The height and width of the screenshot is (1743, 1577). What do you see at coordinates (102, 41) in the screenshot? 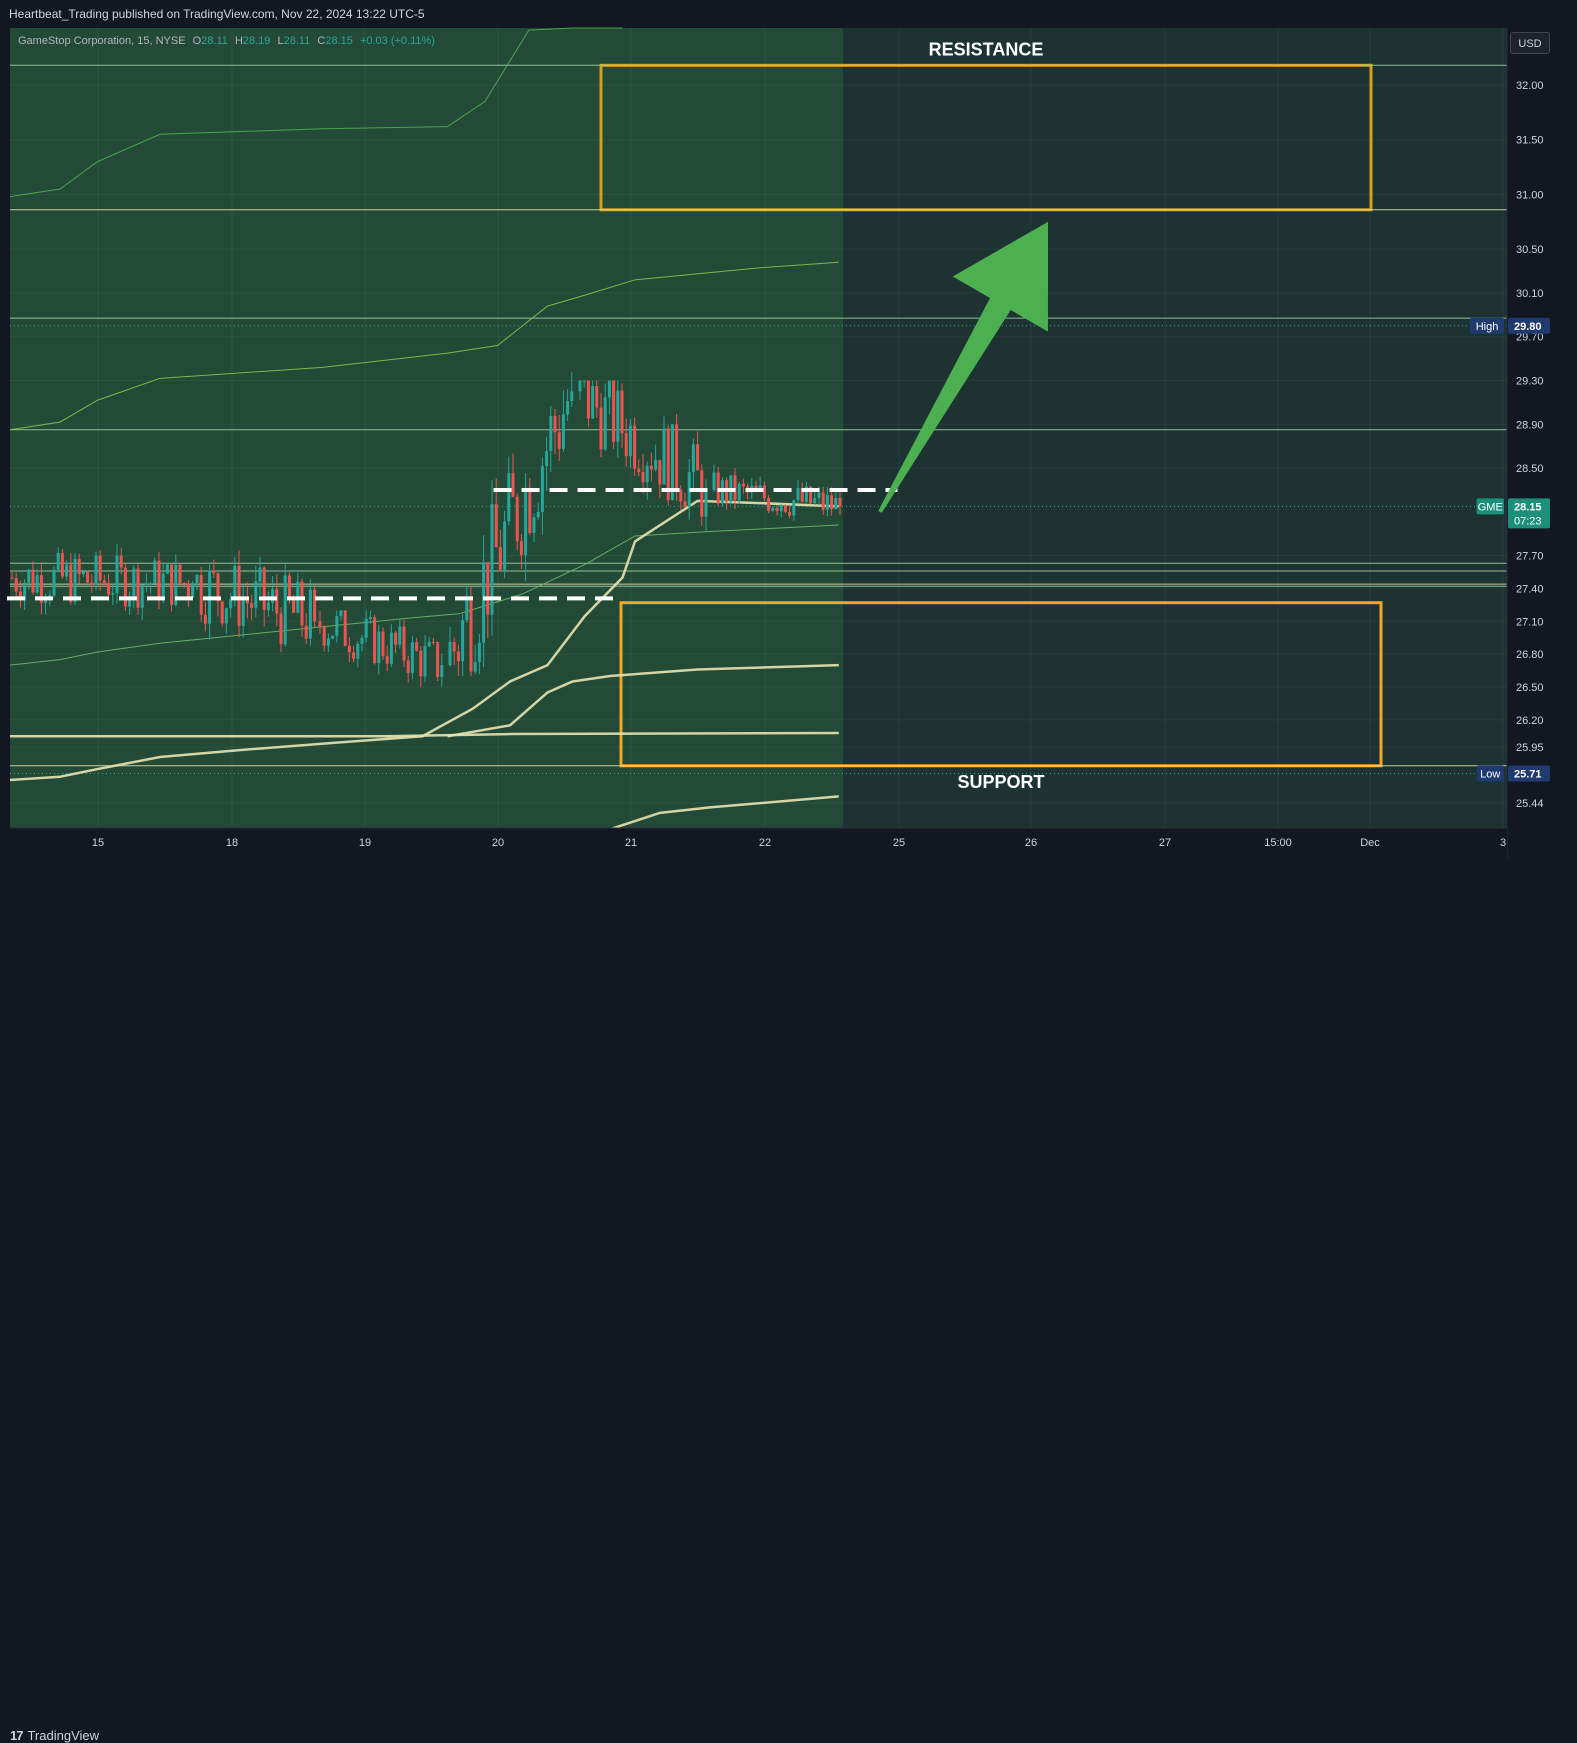
I see `symbol-name: GameStop Corporation, 15, NYSE` at bounding box center [102, 41].